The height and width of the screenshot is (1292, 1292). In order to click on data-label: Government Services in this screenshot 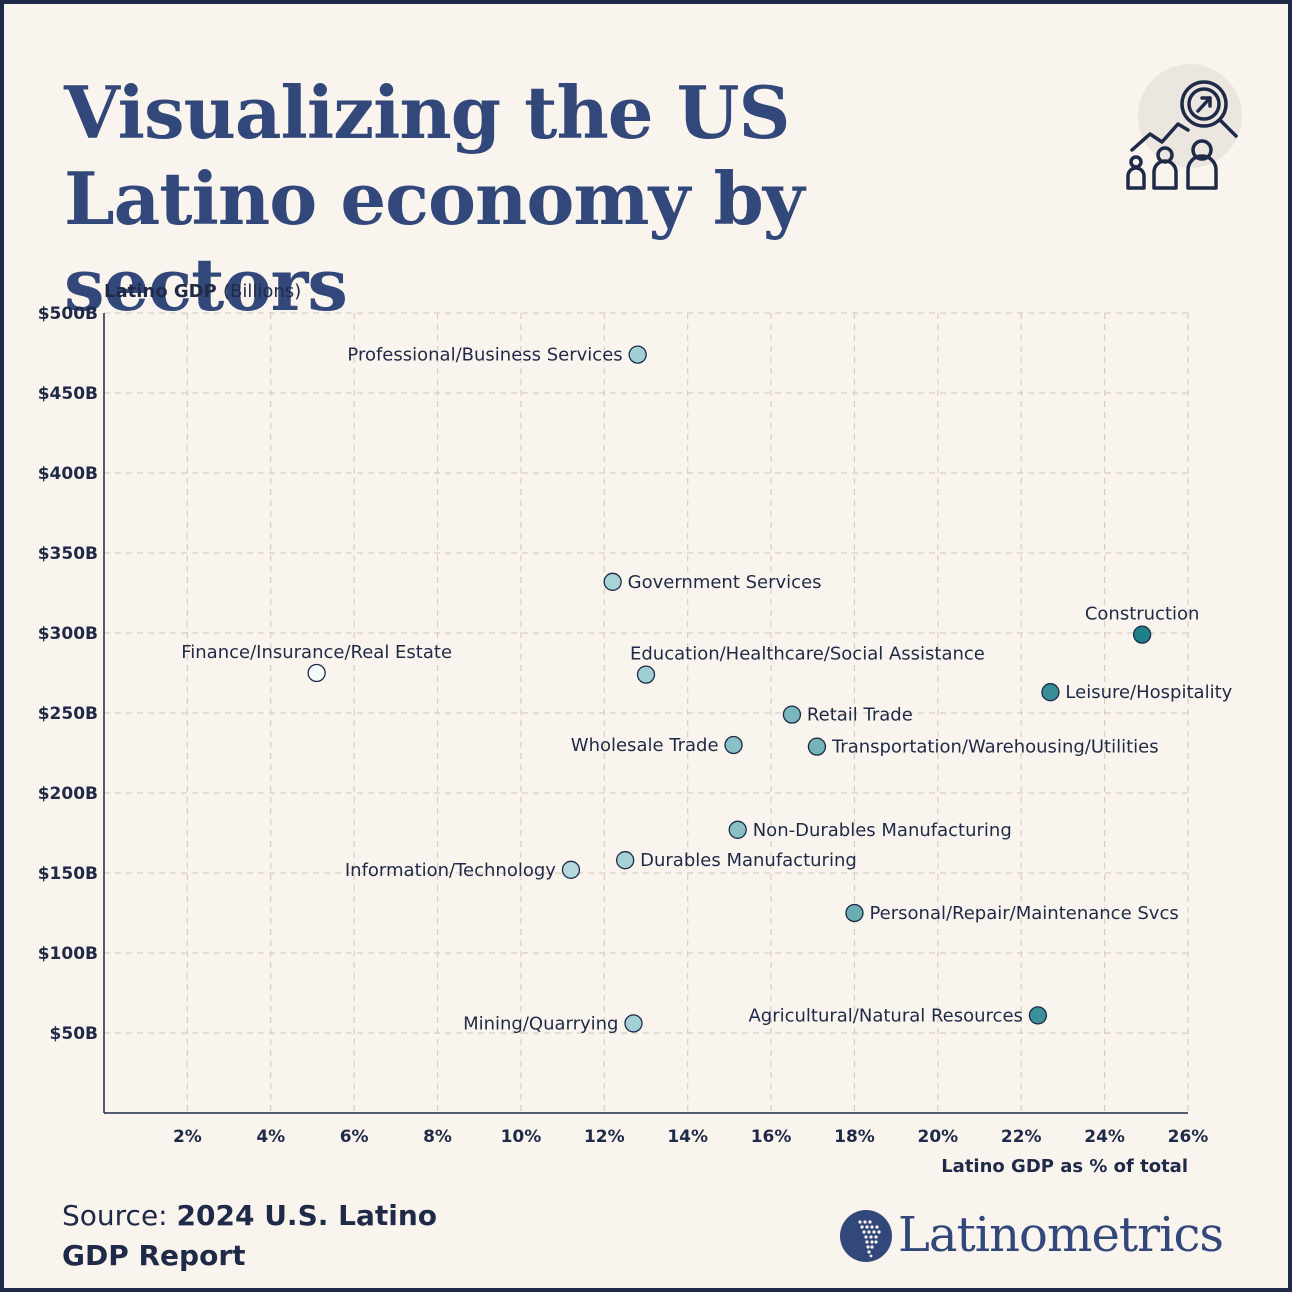, I will do `click(725, 582)`.